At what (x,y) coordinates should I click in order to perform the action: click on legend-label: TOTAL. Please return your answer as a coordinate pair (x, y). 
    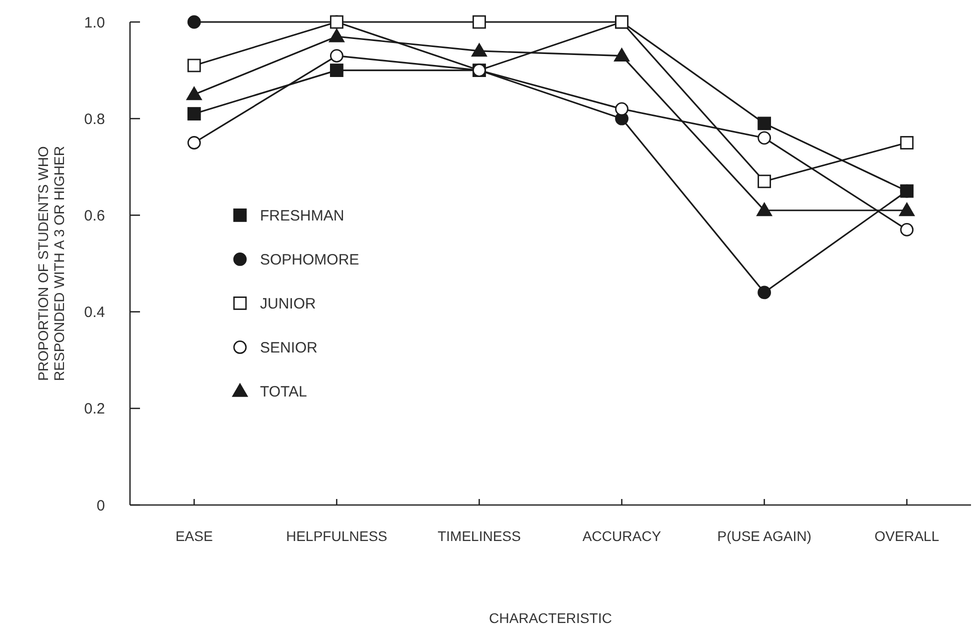
    Looking at the image, I should click on (283, 391).